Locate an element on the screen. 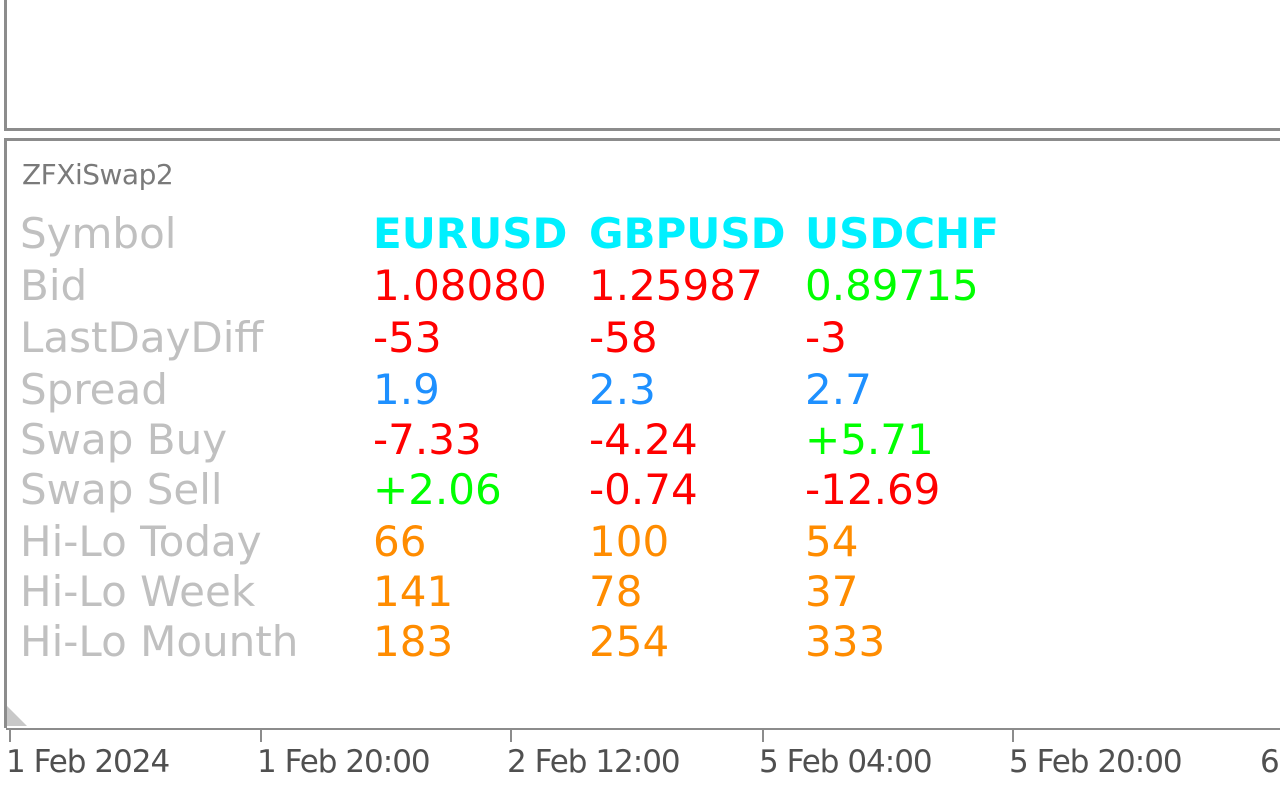 The image size is (1280, 800). row-label: Bid is located at coordinates (54, 285).